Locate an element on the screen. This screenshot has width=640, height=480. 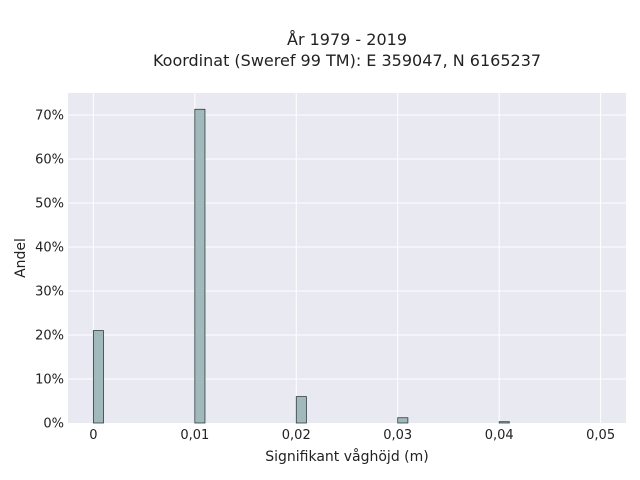
x-tick-label: 0,03 is located at coordinates (397, 435).